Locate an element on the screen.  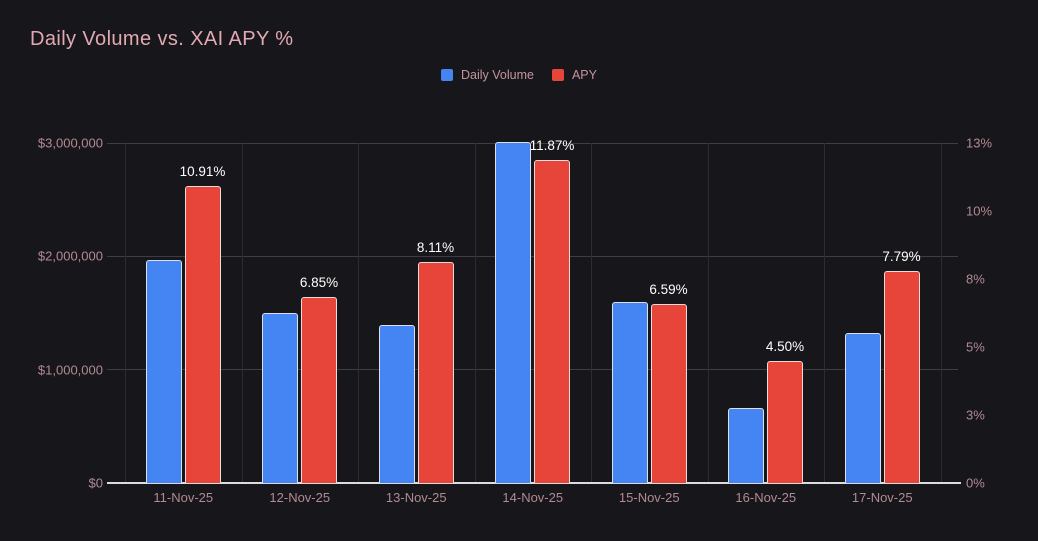
legend: Daily Volume APY is located at coordinates (519, 75).